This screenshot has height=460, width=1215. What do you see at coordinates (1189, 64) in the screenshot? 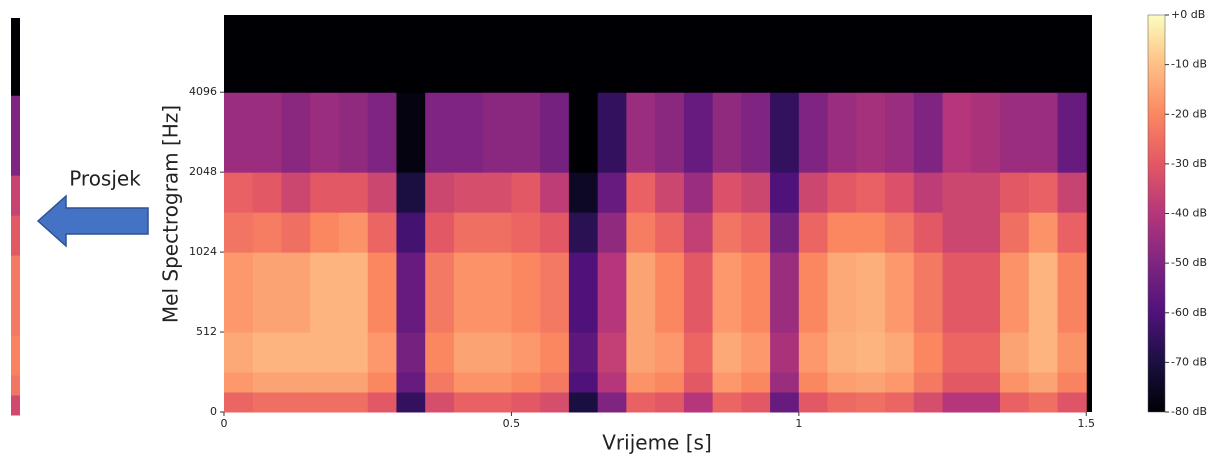
I see `colorbar-tick-label: -10 dB` at bounding box center [1189, 64].